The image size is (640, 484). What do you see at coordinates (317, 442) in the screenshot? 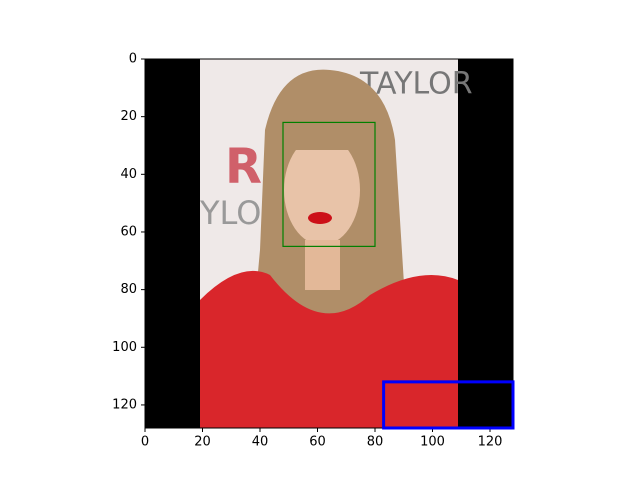
I see `x-tick-label: 60` at bounding box center [317, 442].